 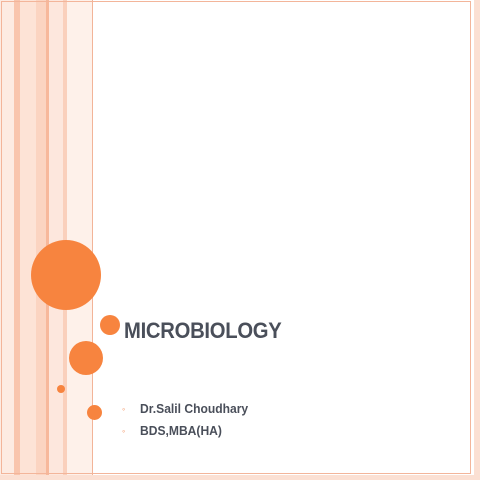 What do you see at coordinates (86, 358) in the screenshot?
I see `medium-circle` at bounding box center [86, 358].